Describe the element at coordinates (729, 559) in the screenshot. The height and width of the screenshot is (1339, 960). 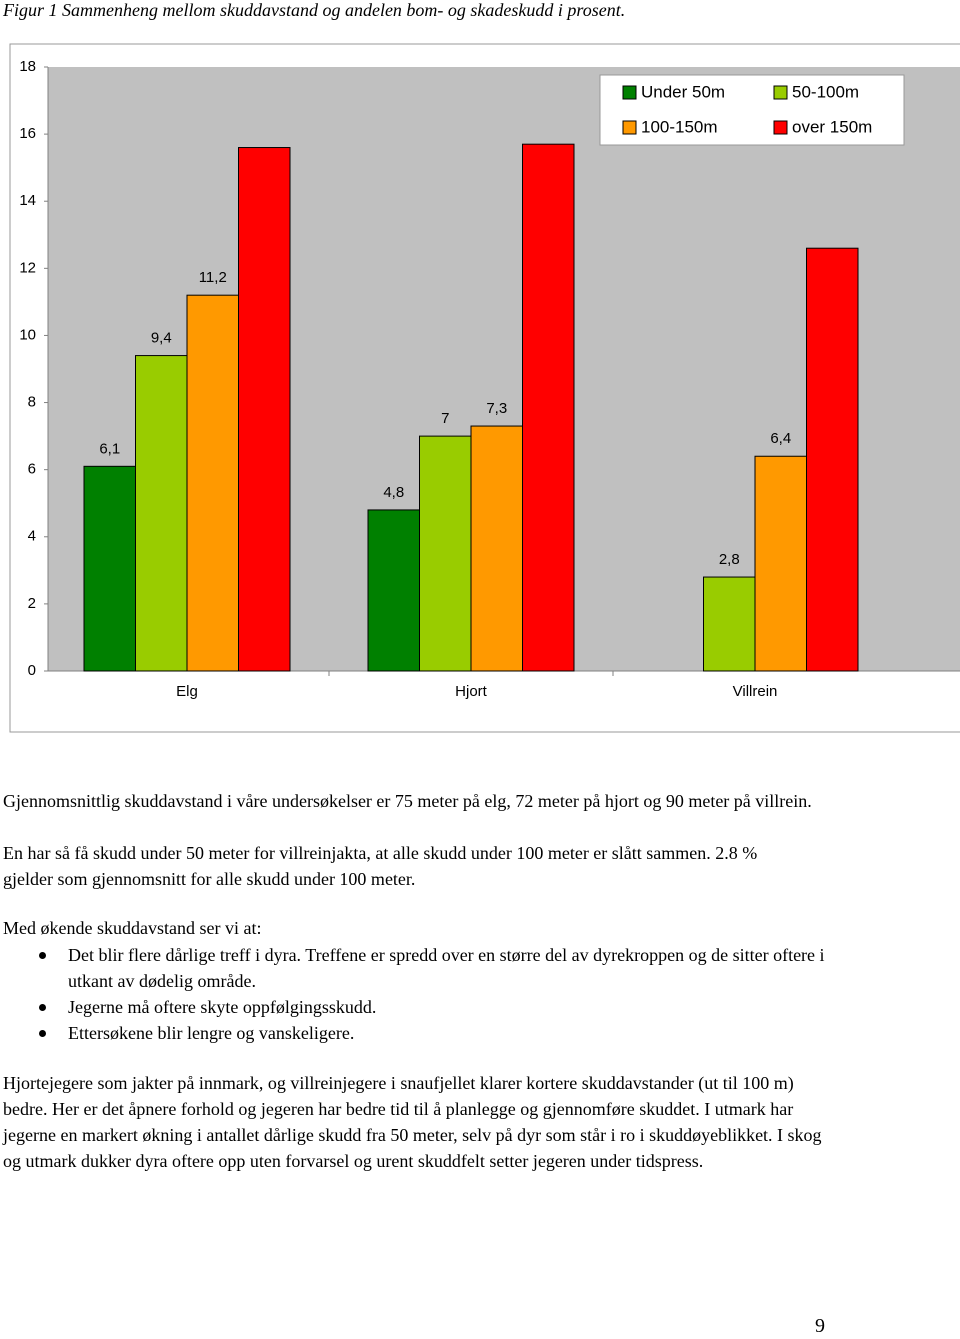
I see `data-label: 2,8` at that location.